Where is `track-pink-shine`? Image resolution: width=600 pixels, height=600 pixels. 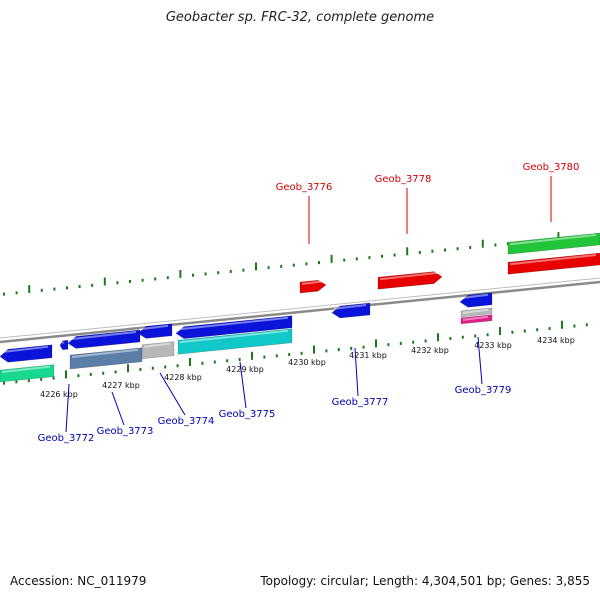 track-pink-shine is located at coordinates (475, 318).